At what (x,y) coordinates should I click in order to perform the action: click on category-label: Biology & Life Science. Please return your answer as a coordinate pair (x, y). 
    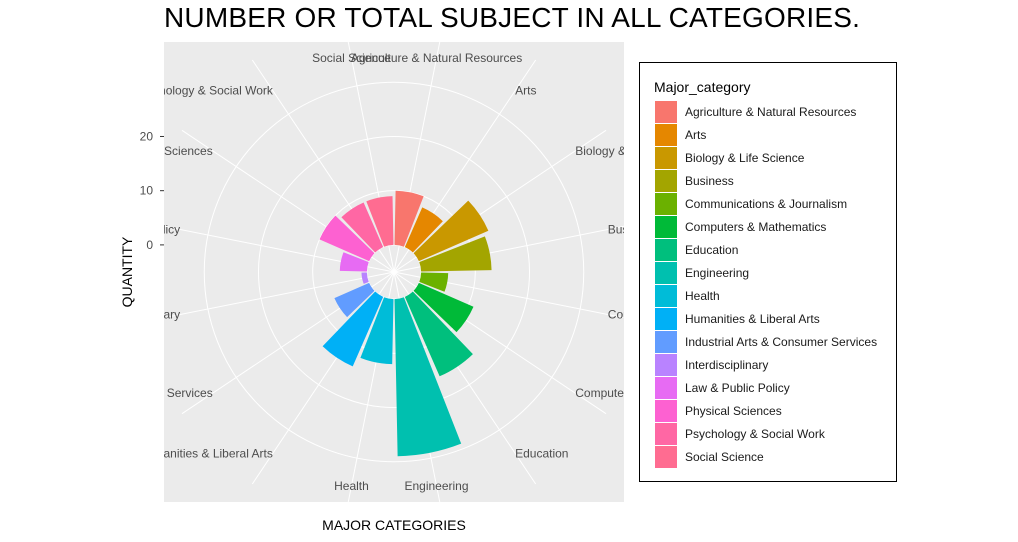
    Looking at the image, I should click on (635, 151).